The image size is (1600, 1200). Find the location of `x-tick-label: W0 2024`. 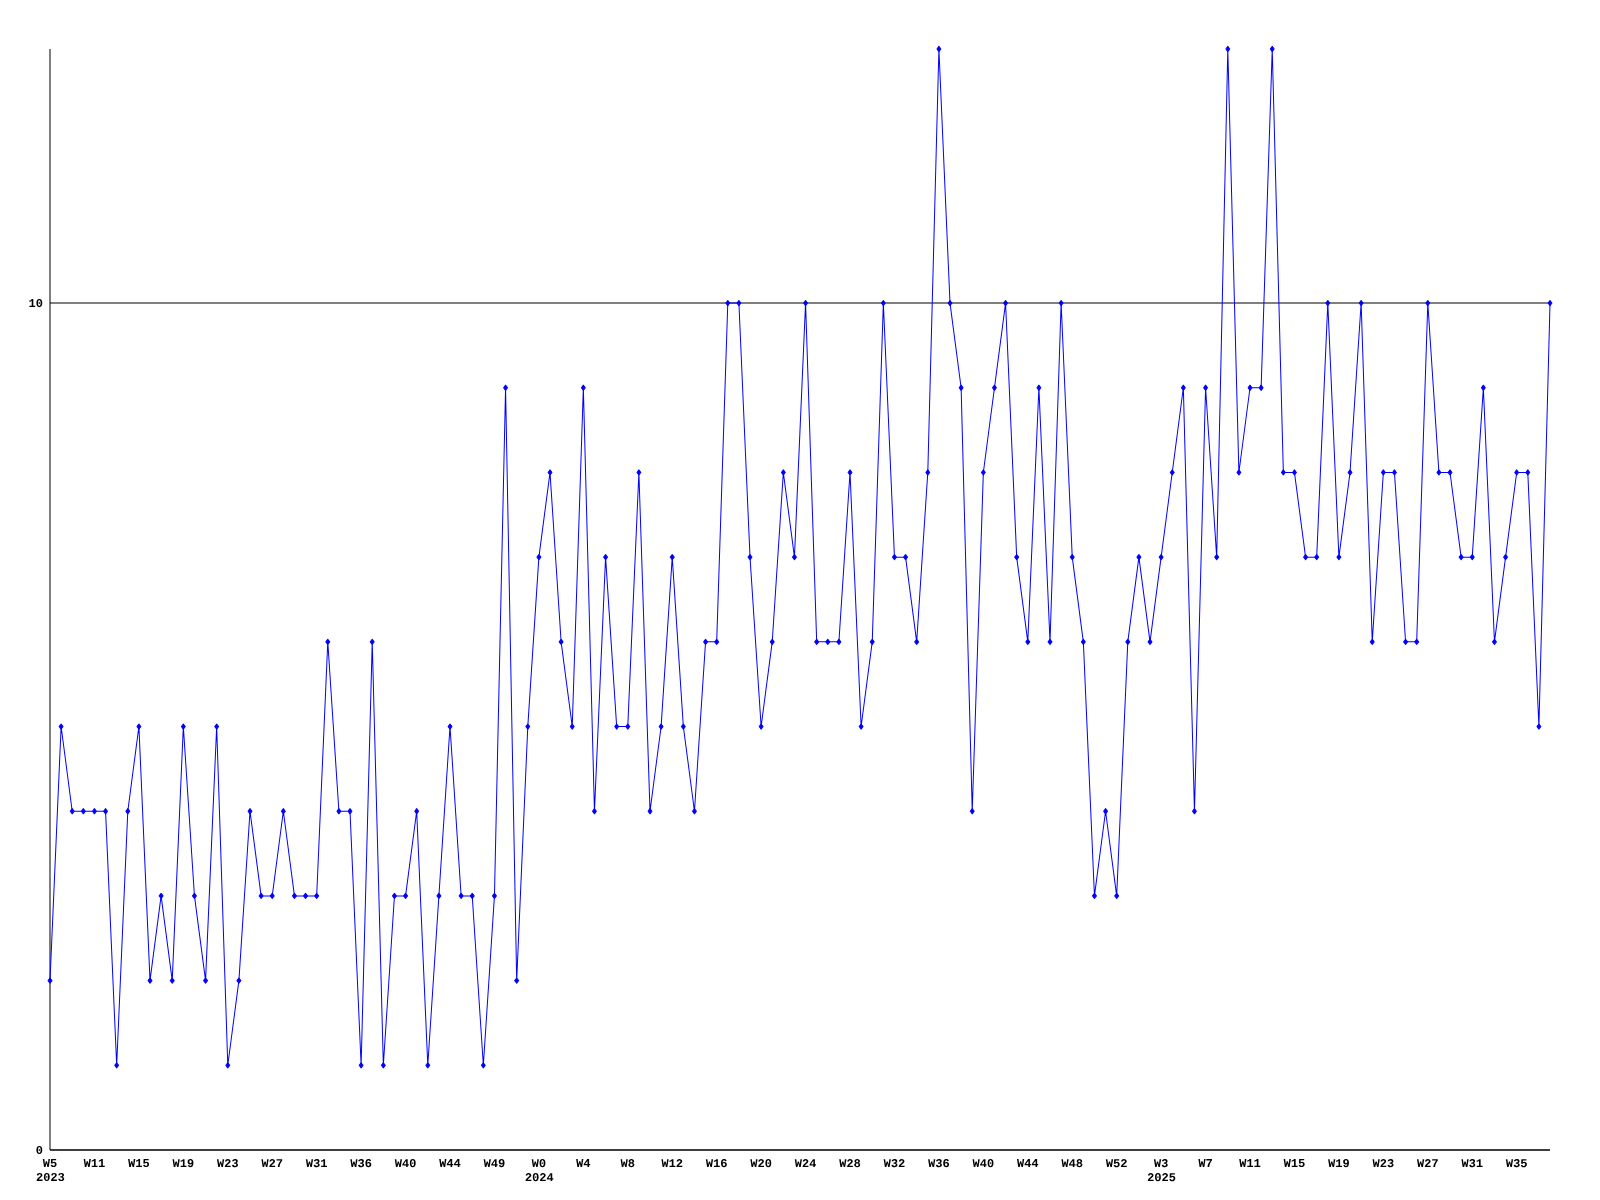

x-tick-label: W0 2024 is located at coordinates (539, 1170).